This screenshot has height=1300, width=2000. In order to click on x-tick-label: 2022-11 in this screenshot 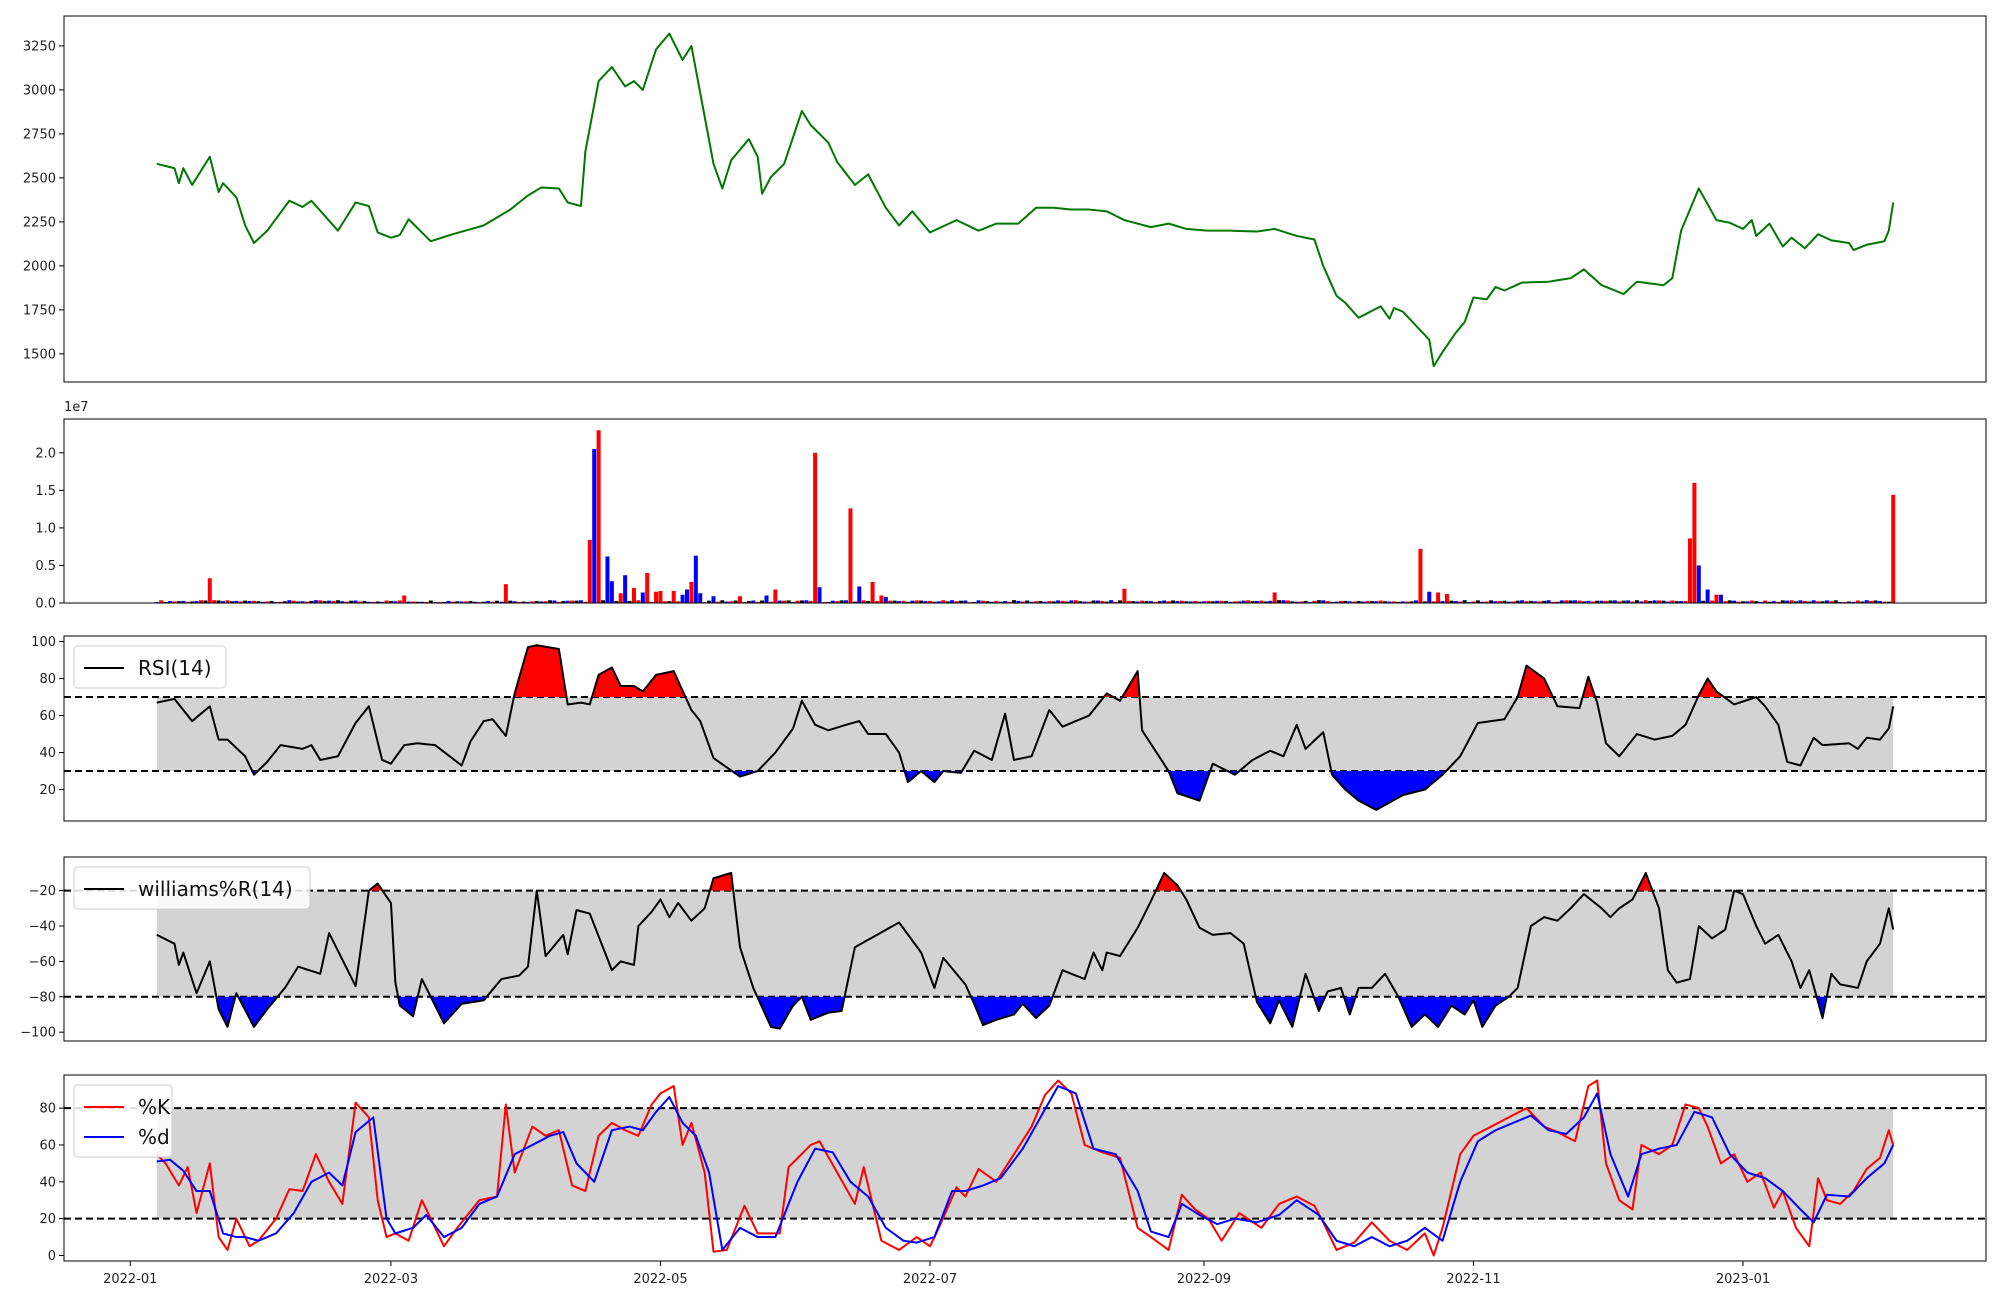, I will do `click(1473, 1279)`.